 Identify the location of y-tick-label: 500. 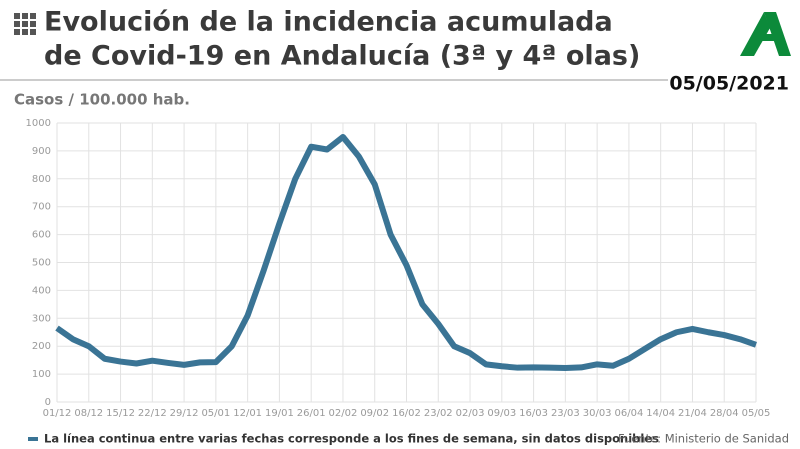
(41, 263).